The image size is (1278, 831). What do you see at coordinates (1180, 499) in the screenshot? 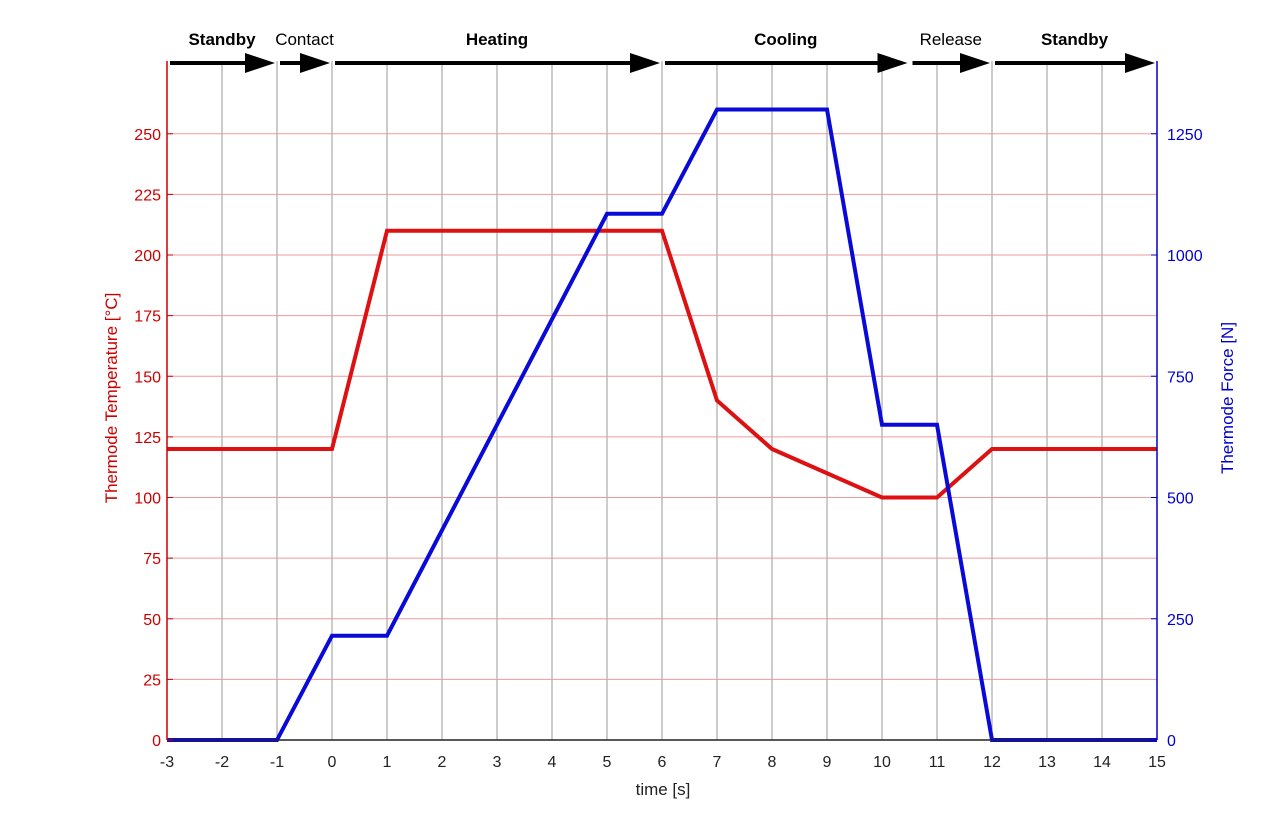
I see `right-y-tick-label: 500` at bounding box center [1180, 499].